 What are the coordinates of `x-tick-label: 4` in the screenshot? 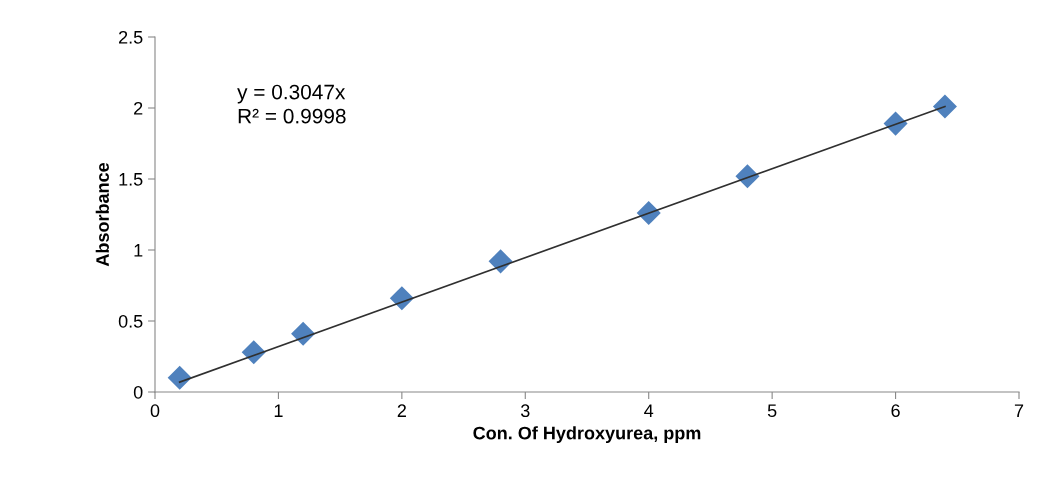 It's located at (649, 410).